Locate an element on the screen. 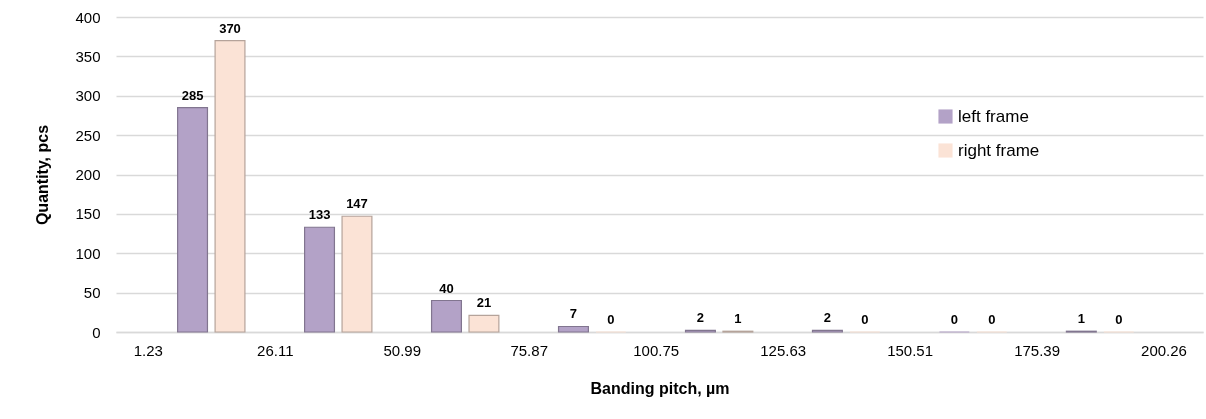 The height and width of the screenshot is (419, 1206). y-tick-label: 100 is located at coordinates (88, 253).